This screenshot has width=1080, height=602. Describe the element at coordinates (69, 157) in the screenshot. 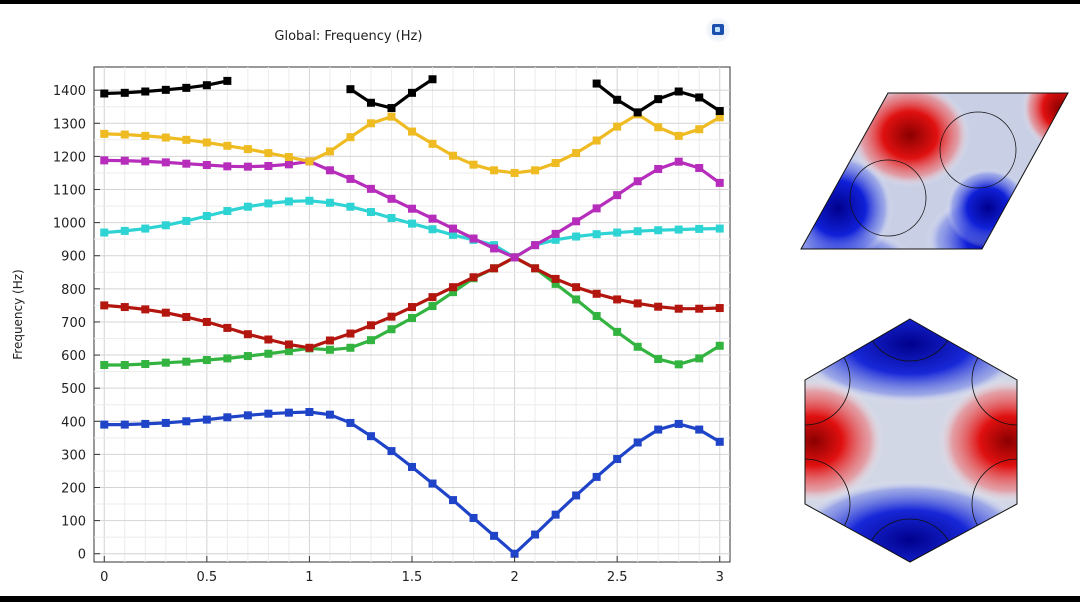

I see `y-tick-label: 1200` at that location.